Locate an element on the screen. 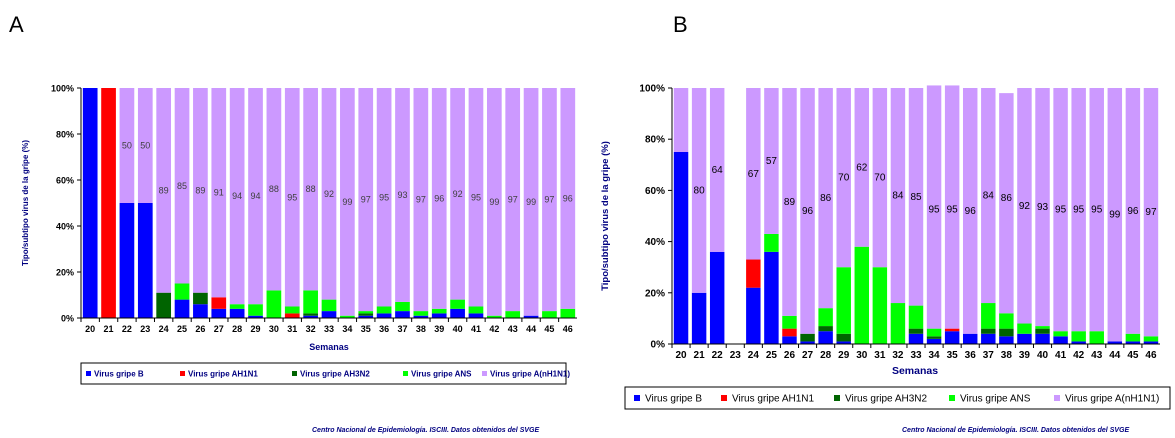 The width and height of the screenshot is (1175, 438). x-axis-label: Semanas is located at coordinates (915, 371).